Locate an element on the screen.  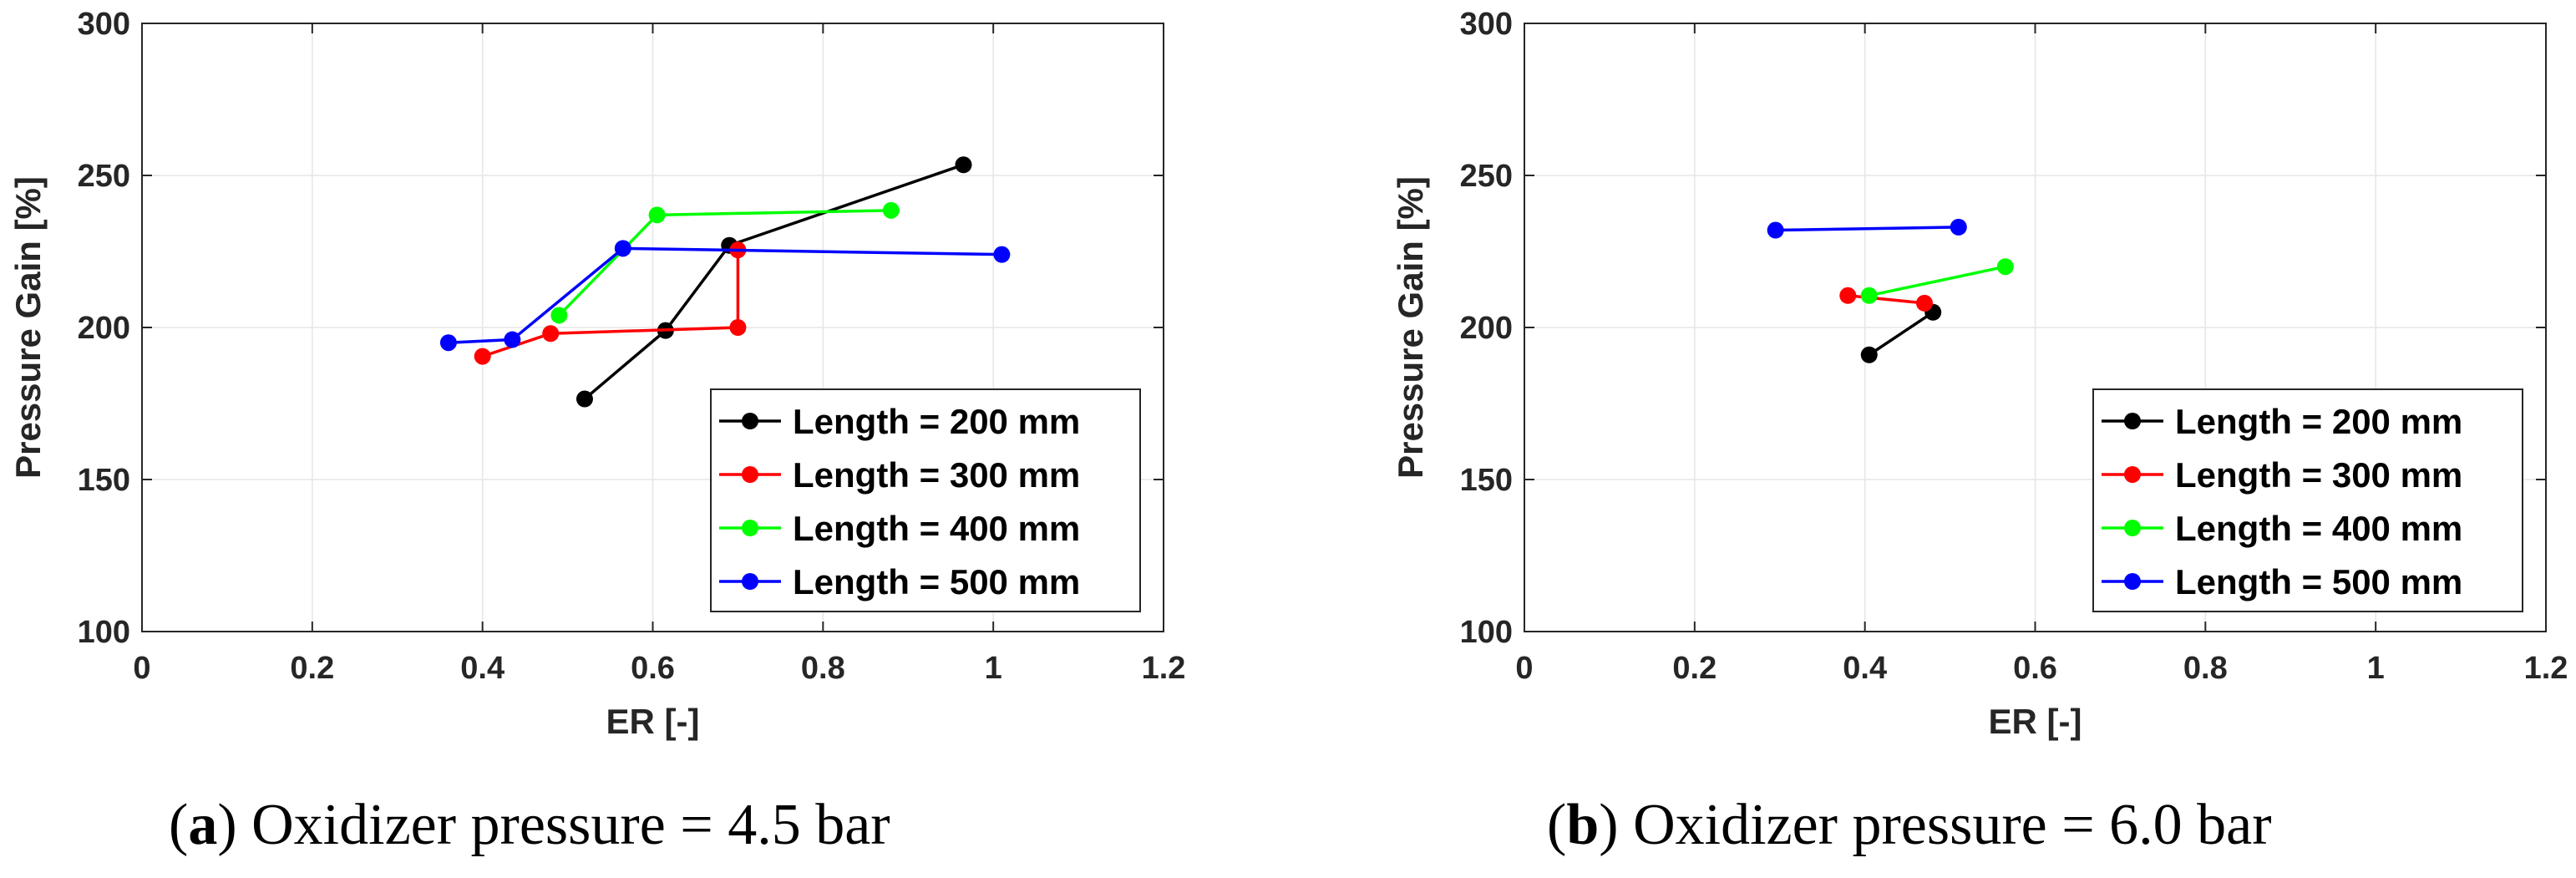
panel-caption: (b) Oxidizer pressure = 6.0 bar is located at coordinates (1909, 825).